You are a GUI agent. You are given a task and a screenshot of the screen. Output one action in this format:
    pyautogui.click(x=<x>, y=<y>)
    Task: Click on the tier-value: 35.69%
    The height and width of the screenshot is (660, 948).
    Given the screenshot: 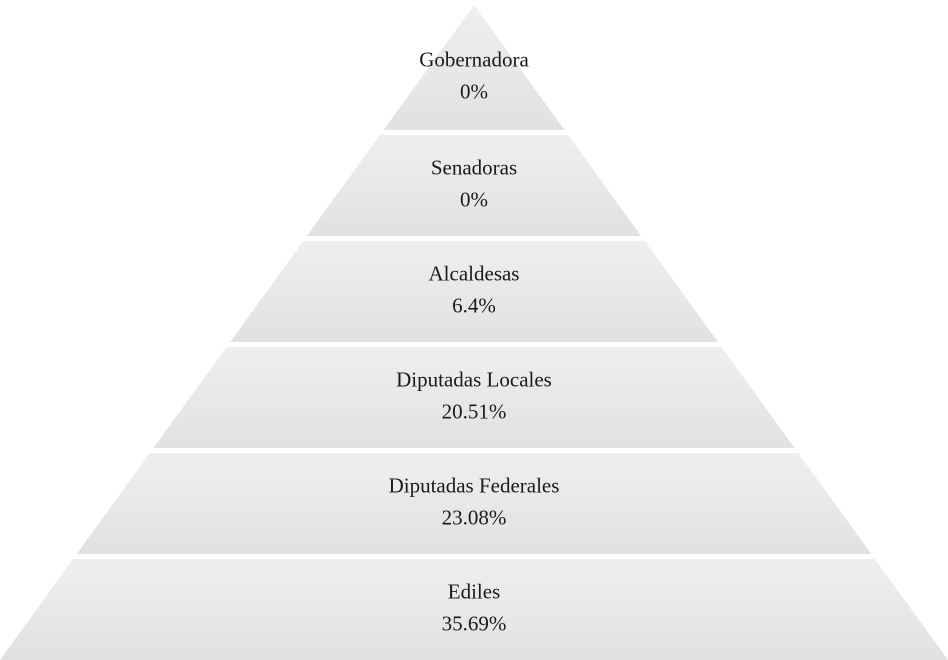 What is the action you would take?
    pyautogui.click(x=474, y=623)
    